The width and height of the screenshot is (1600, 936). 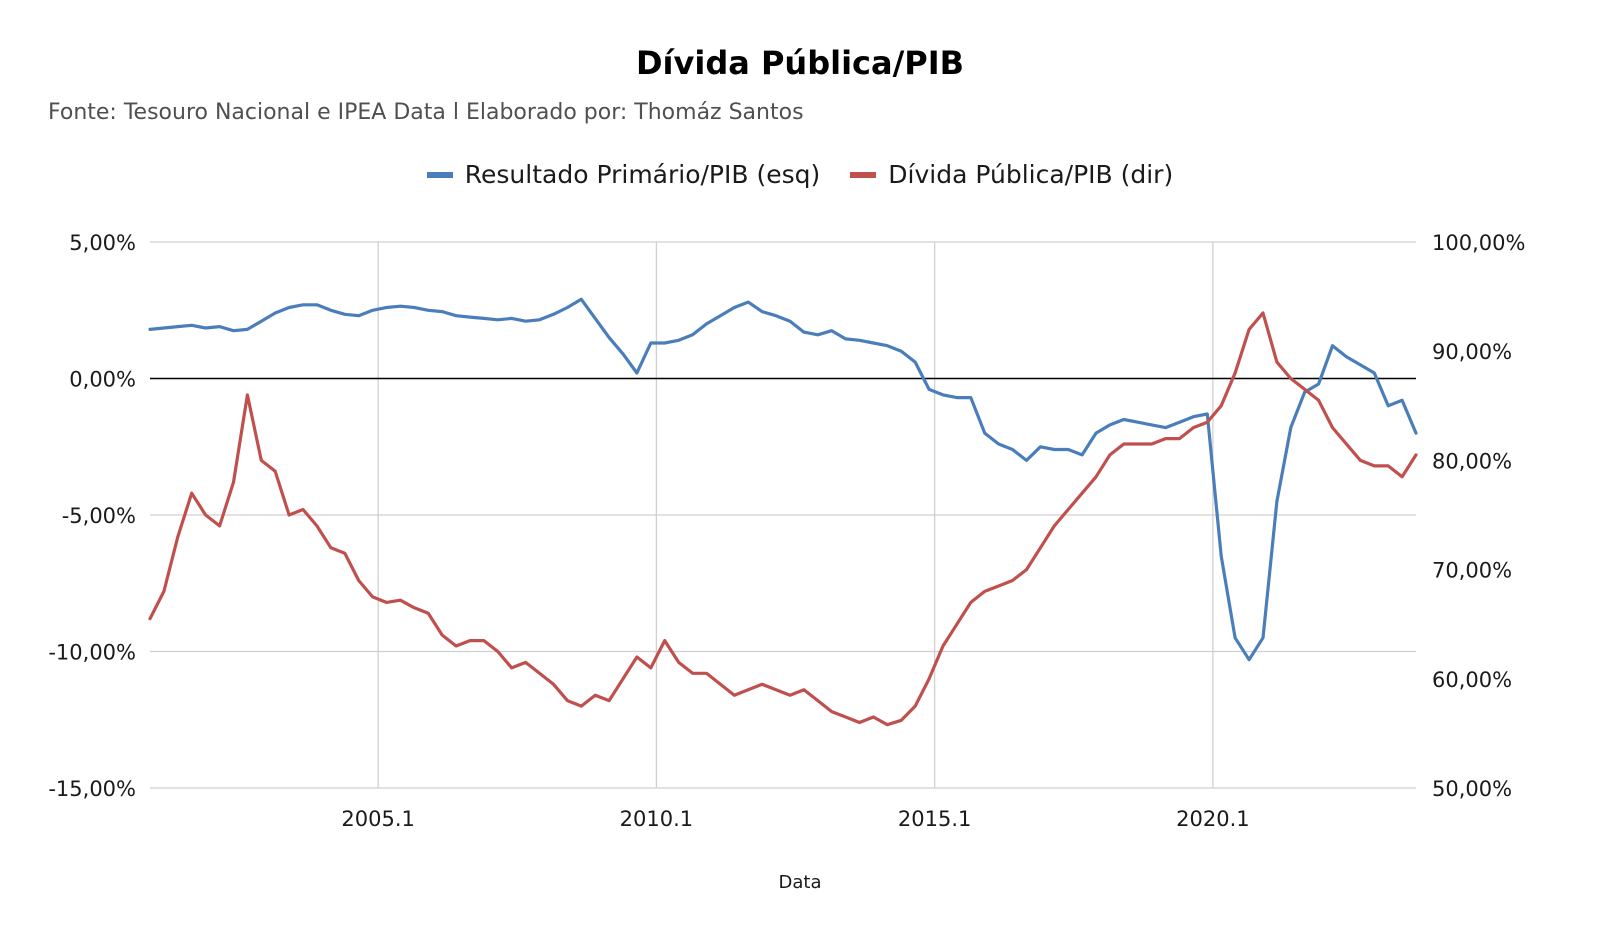 What do you see at coordinates (800, 63) in the screenshot?
I see `chart-title: Dívida Pública/PIB` at bounding box center [800, 63].